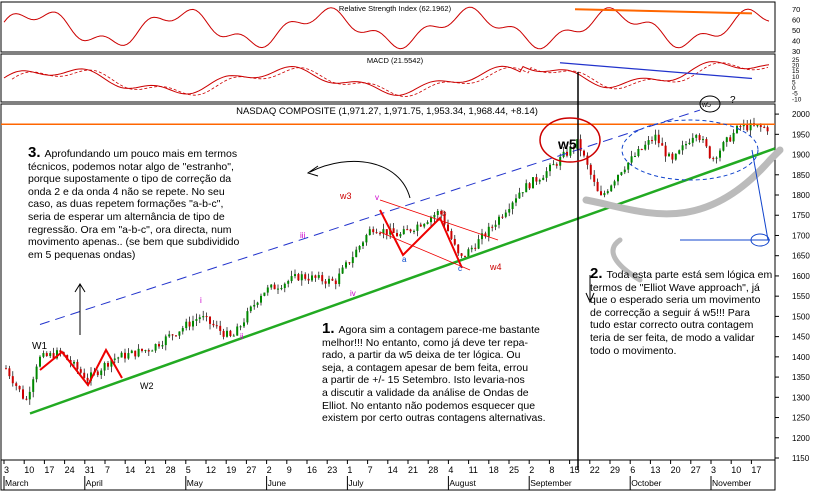  I want to click on macd-line, so click(386, 78).